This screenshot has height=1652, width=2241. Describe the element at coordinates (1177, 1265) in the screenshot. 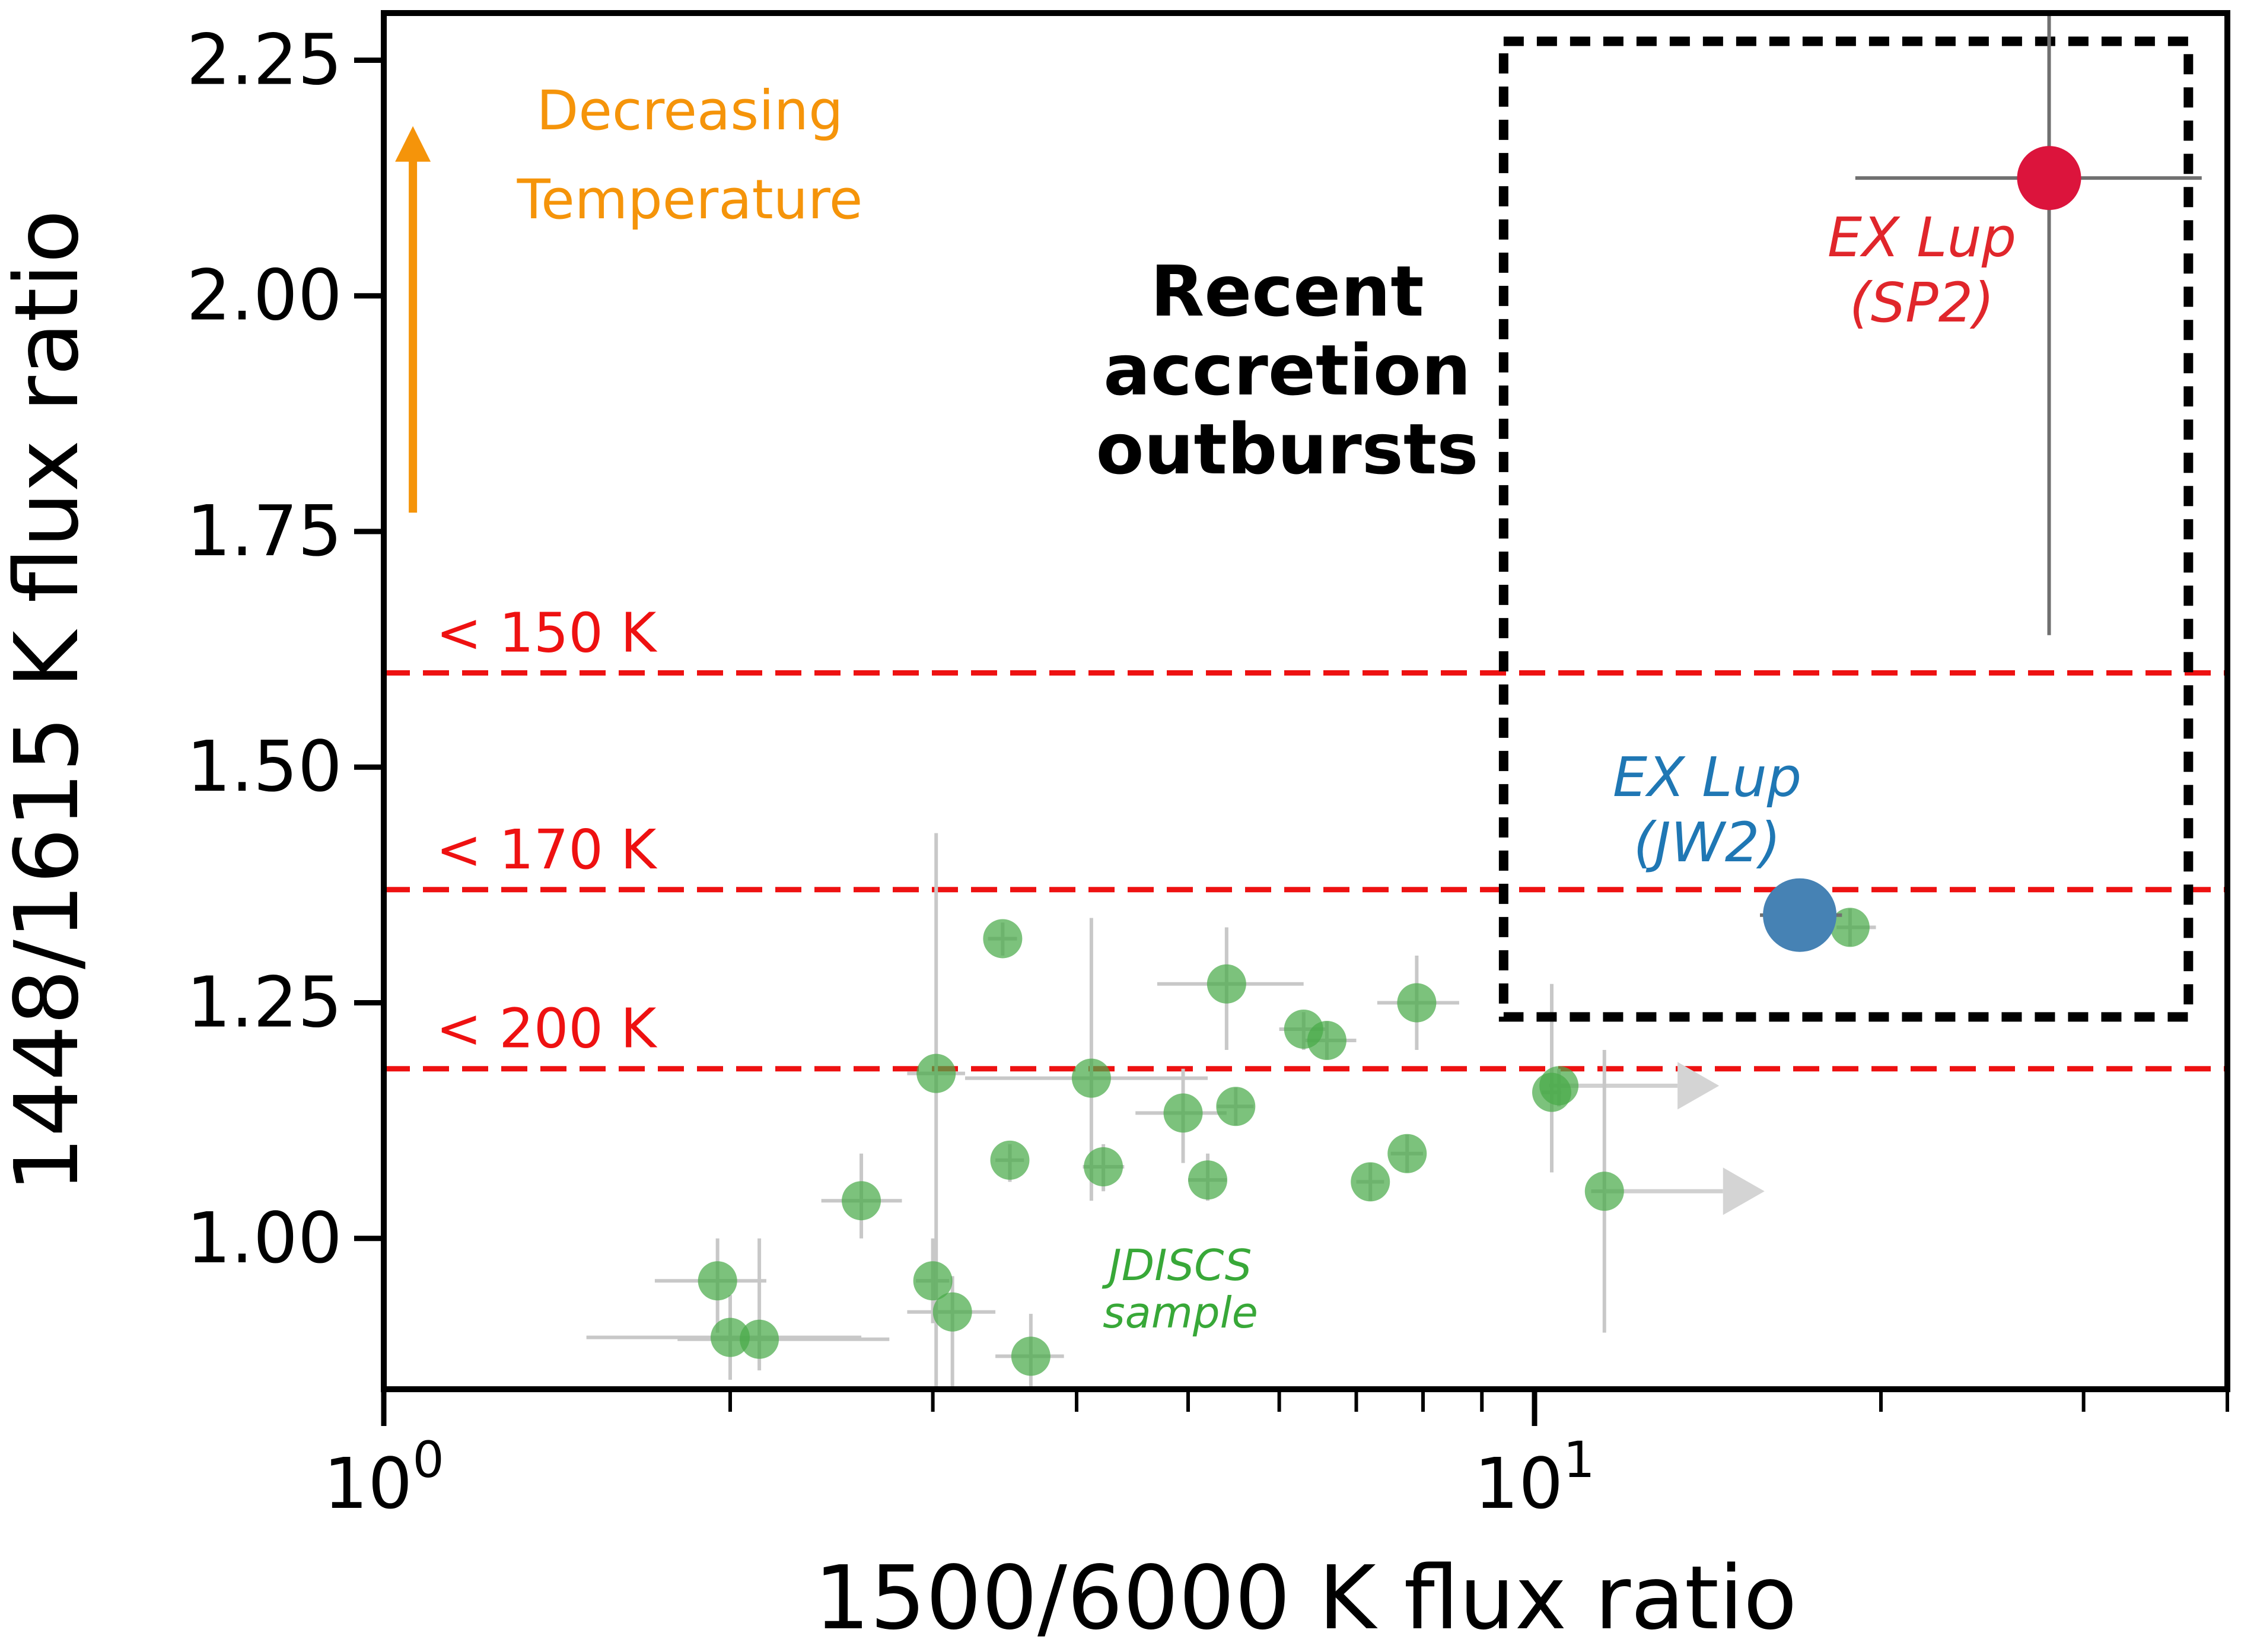

I see `sample-label-line1: JDISCS` at that location.